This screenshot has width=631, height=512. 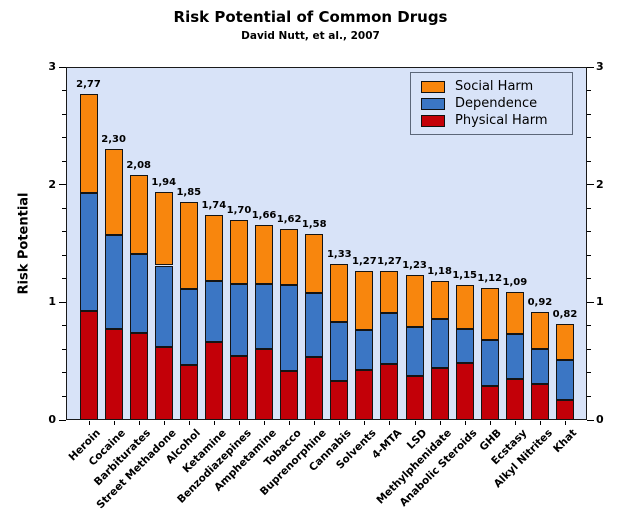 I want to click on bar-segment-social-harm-amphetamine, so click(x=264, y=254).